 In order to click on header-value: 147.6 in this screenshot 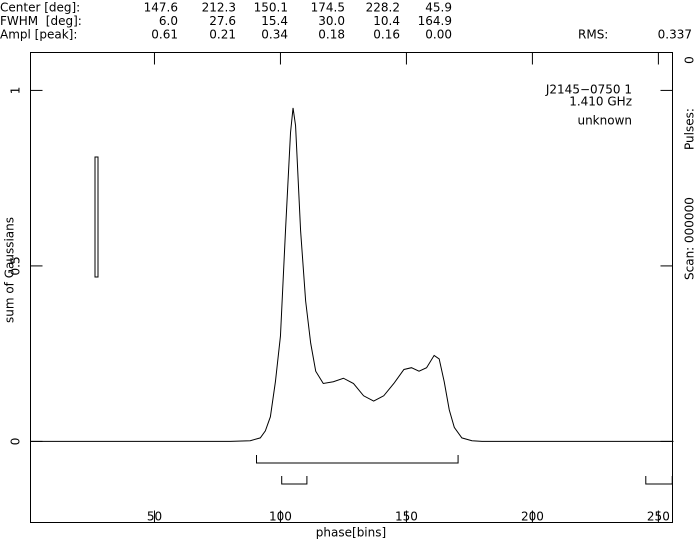, I will do `click(161, 8)`.